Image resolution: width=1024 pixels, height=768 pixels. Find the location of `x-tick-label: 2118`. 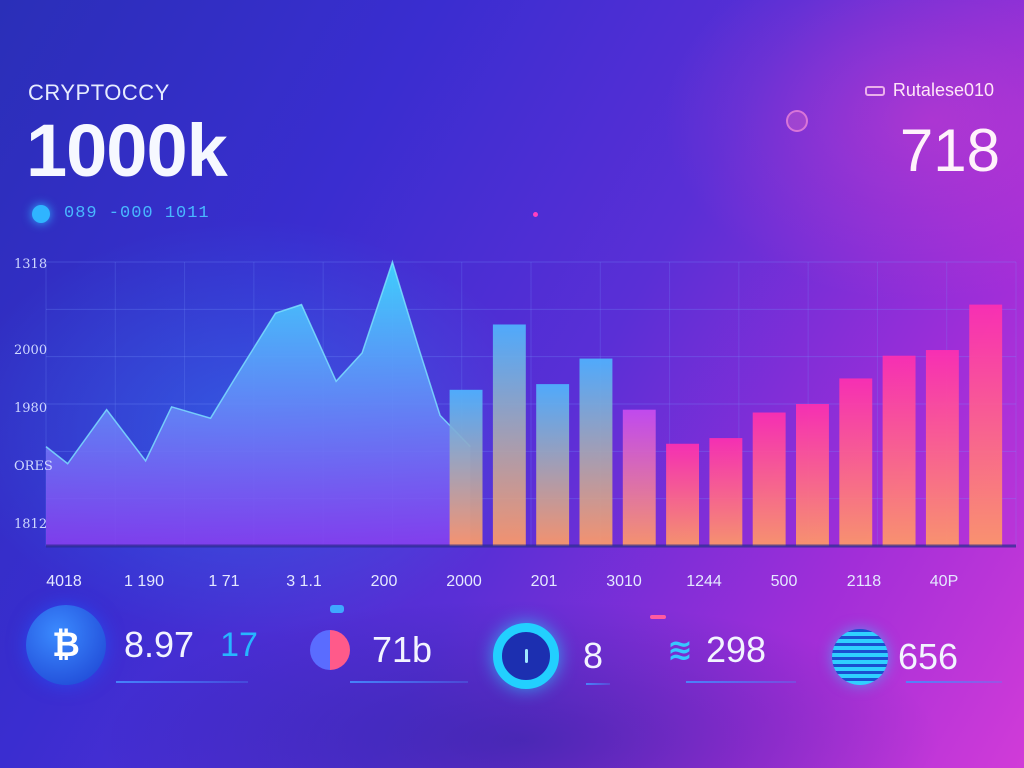

x-tick-label: 2118 is located at coordinates (864, 581).